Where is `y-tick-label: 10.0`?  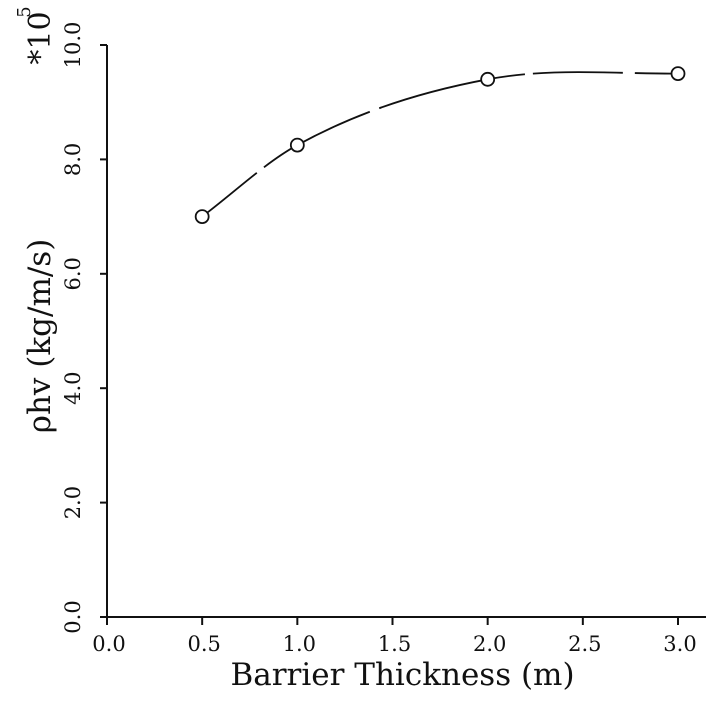 y-tick-label: 10.0 is located at coordinates (73, 45).